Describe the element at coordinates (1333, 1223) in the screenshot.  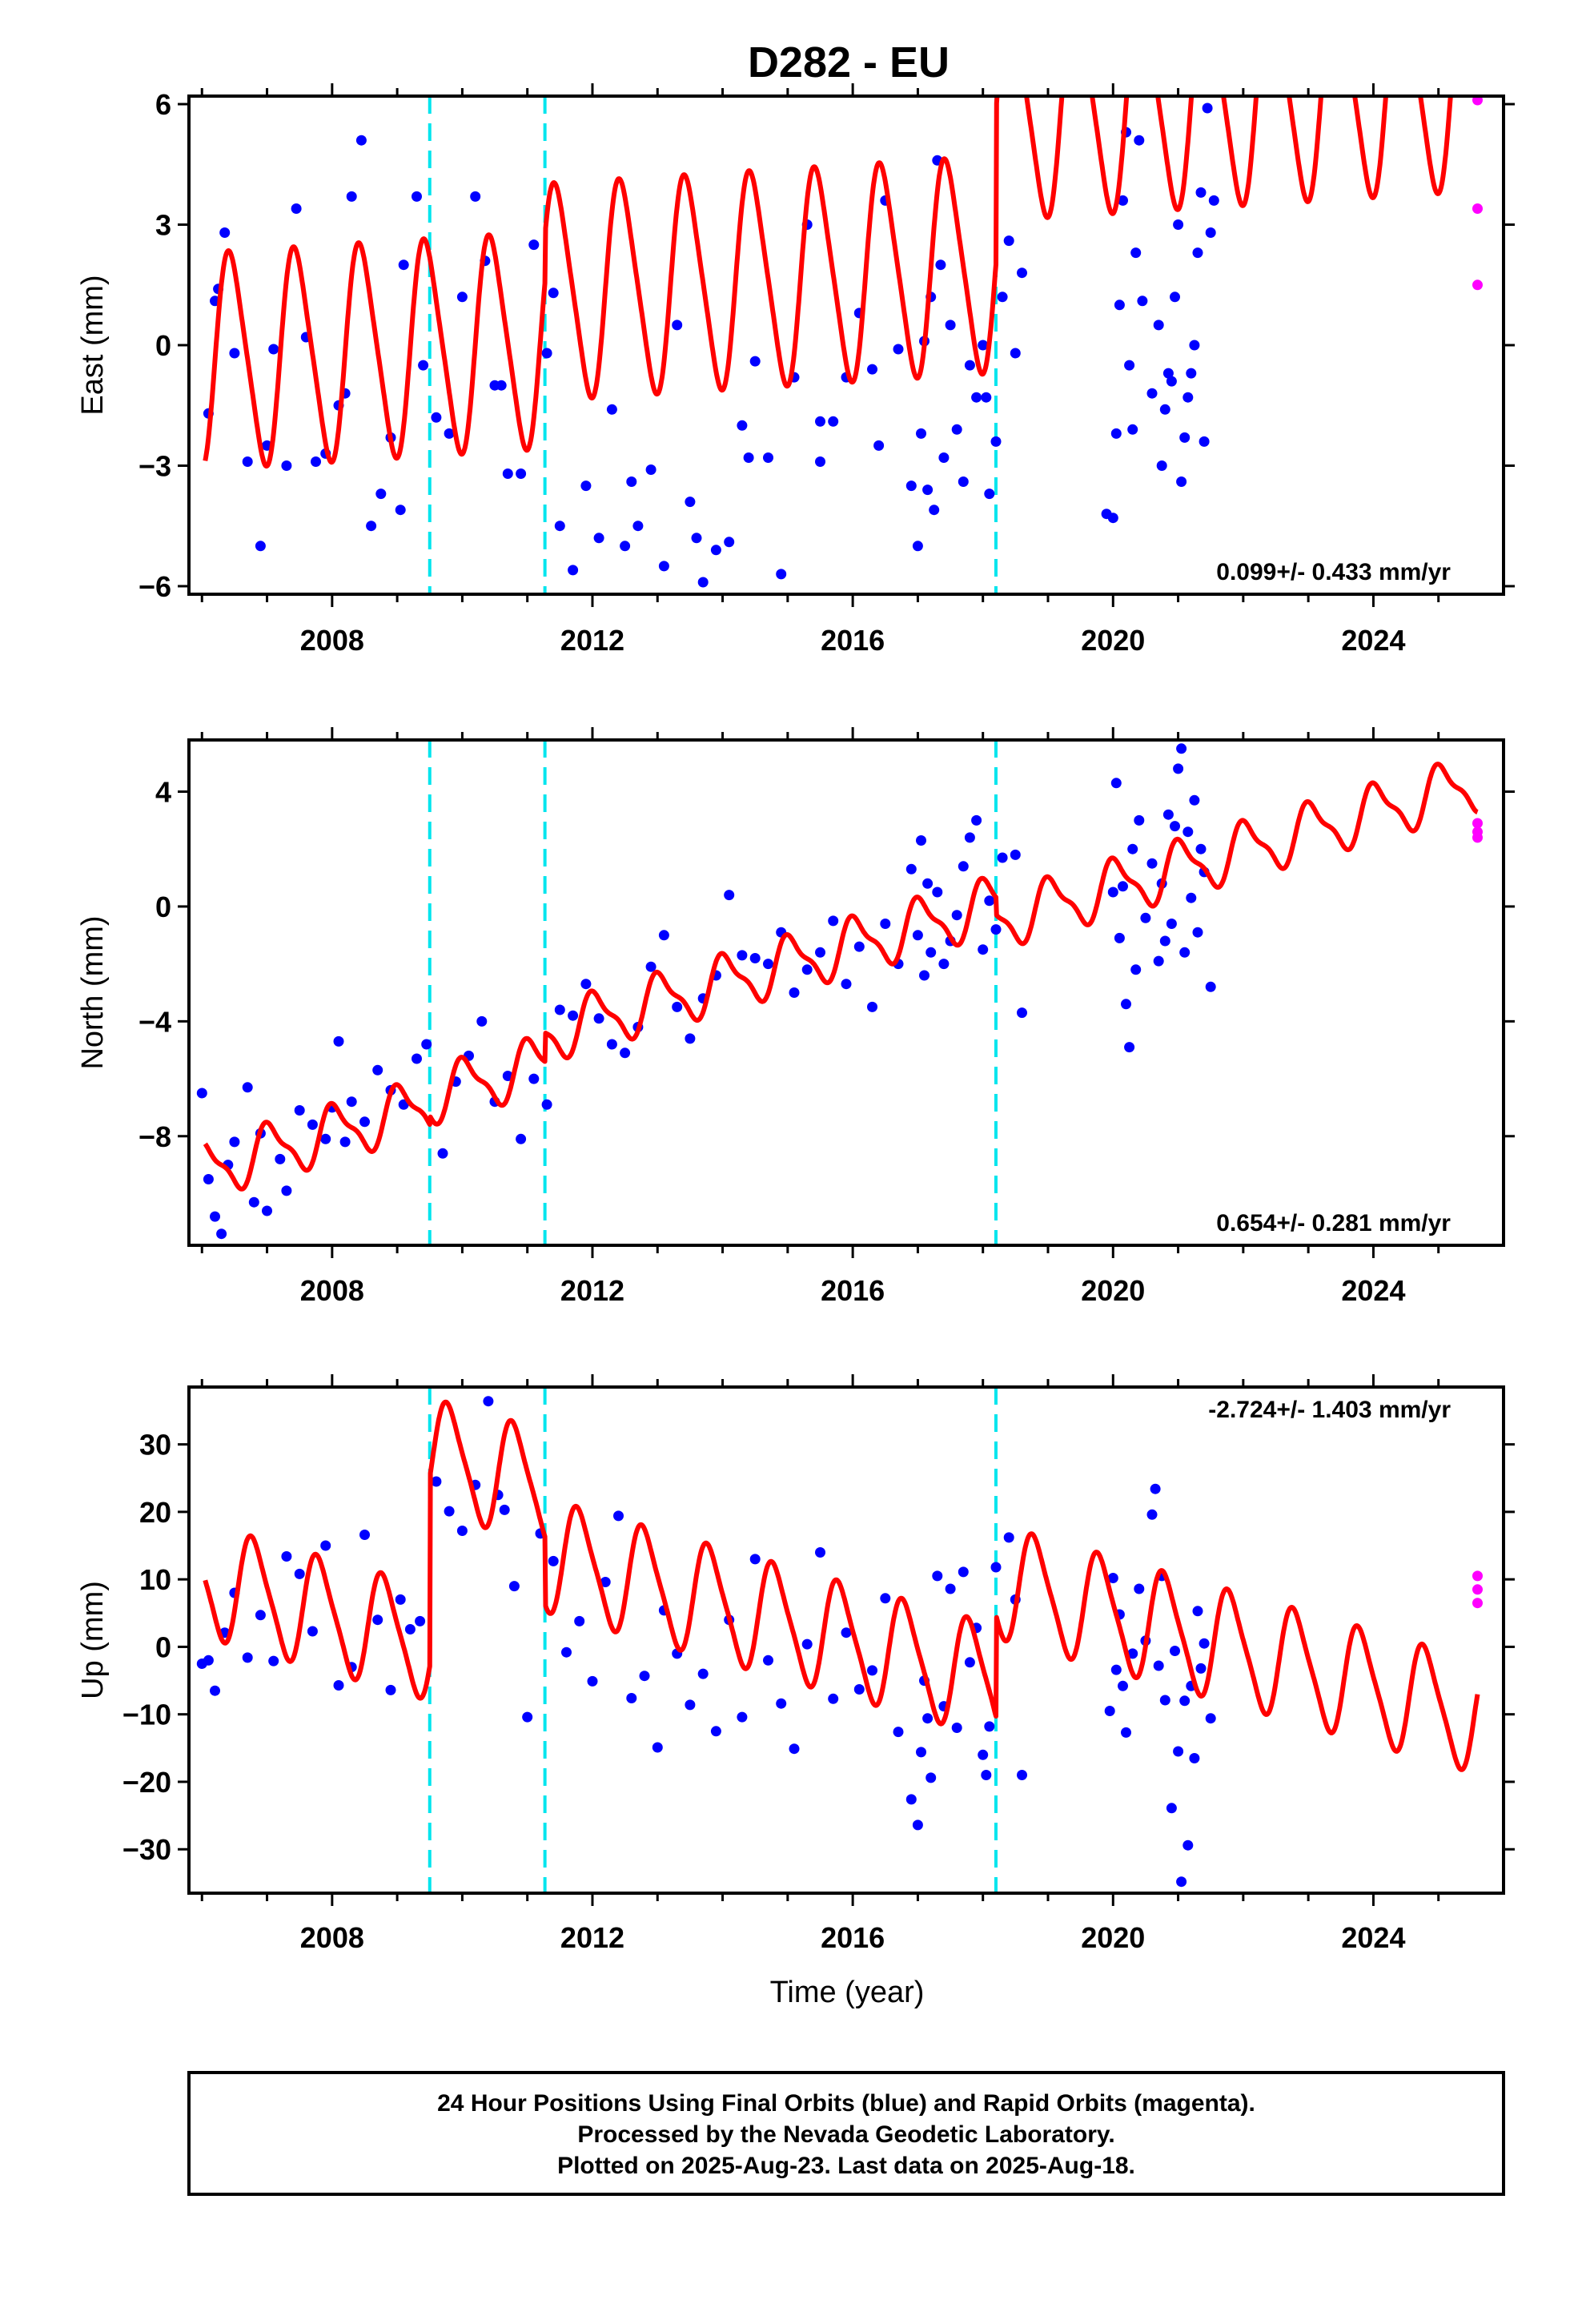
I see `velocity-annotation: 0.654+/- 0.281 mm/yr` at that location.